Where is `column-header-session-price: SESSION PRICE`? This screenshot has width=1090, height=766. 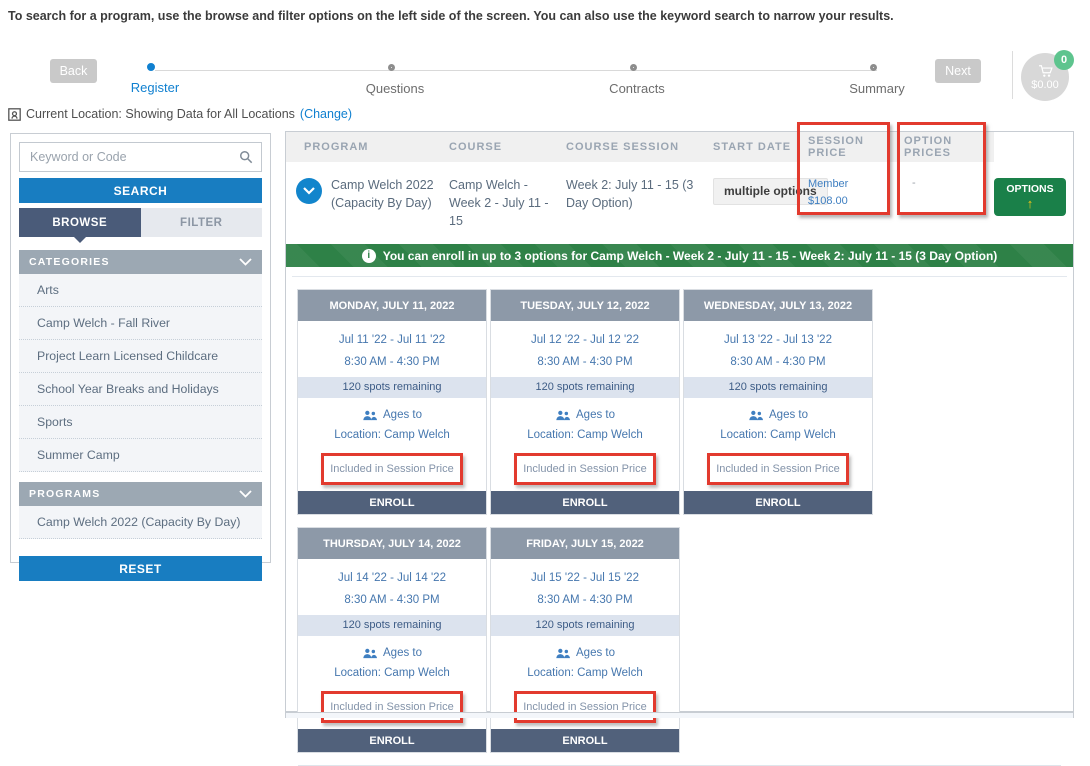
column-header-session-price: SESSION PRICE is located at coordinates (856, 147).